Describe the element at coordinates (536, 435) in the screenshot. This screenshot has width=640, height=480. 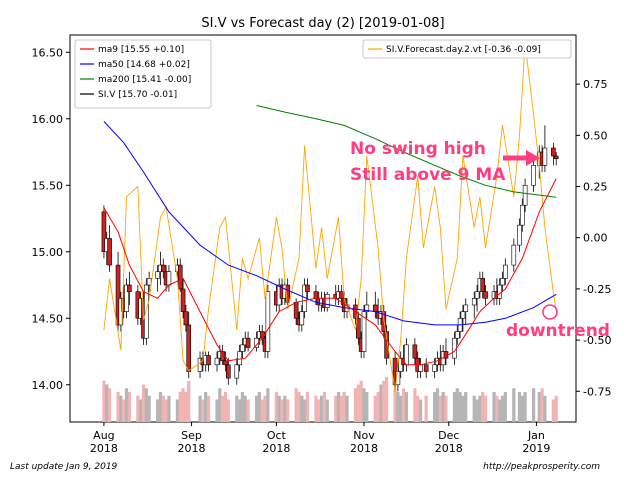
I see `x-tick-label-line: Jan` at that location.